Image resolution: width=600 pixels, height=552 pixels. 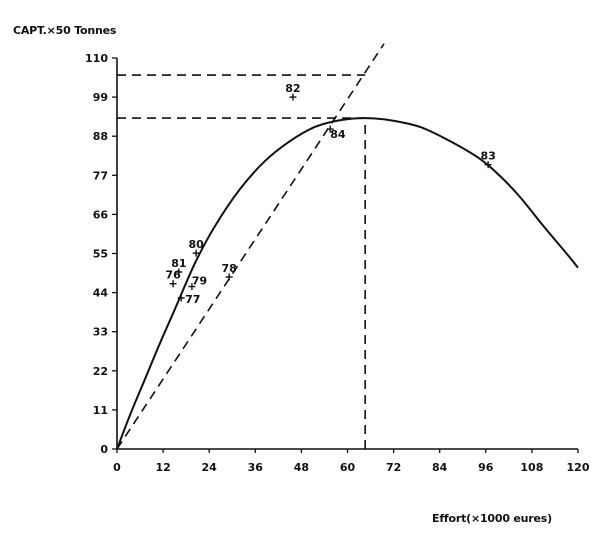 What do you see at coordinates (256, 467) in the screenshot?
I see `x-tick-label: 36` at bounding box center [256, 467].